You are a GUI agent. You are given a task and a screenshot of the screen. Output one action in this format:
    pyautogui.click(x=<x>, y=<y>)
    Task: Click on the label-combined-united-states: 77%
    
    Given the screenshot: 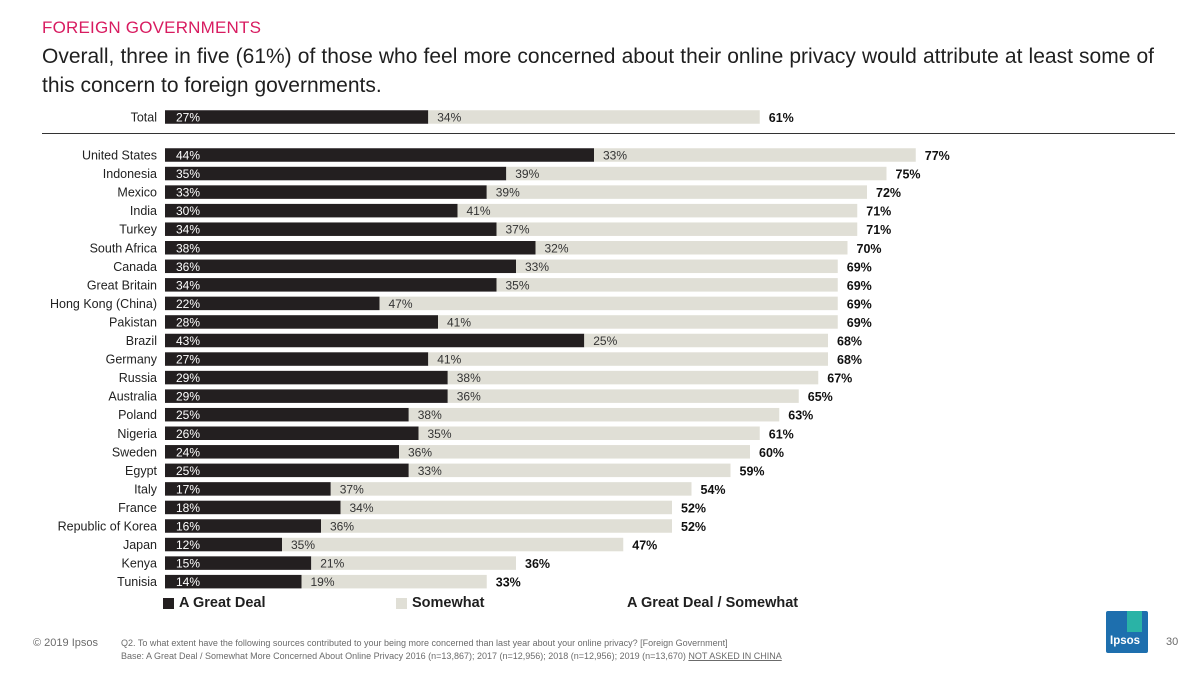 What is the action you would take?
    pyautogui.click(x=937, y=156)
    